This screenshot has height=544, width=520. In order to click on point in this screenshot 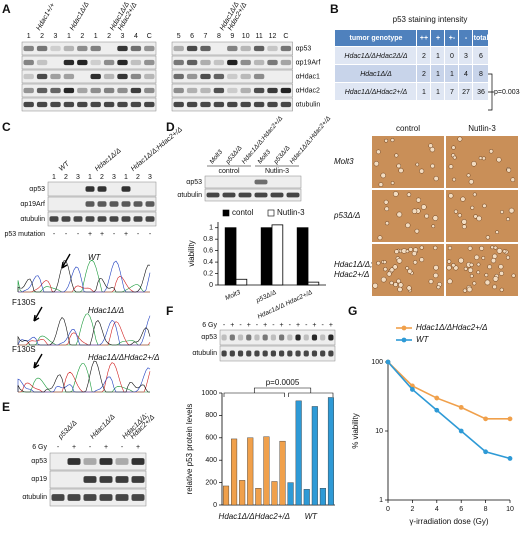, I will do `click(461, 431)`.